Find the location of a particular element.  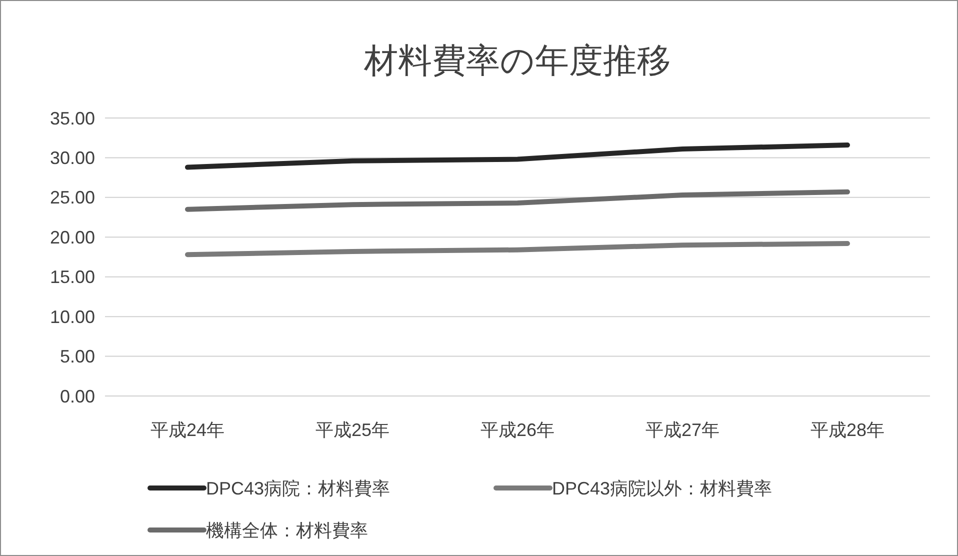

x-tick-label: 平成28年 is located at coordinates (847, 430).